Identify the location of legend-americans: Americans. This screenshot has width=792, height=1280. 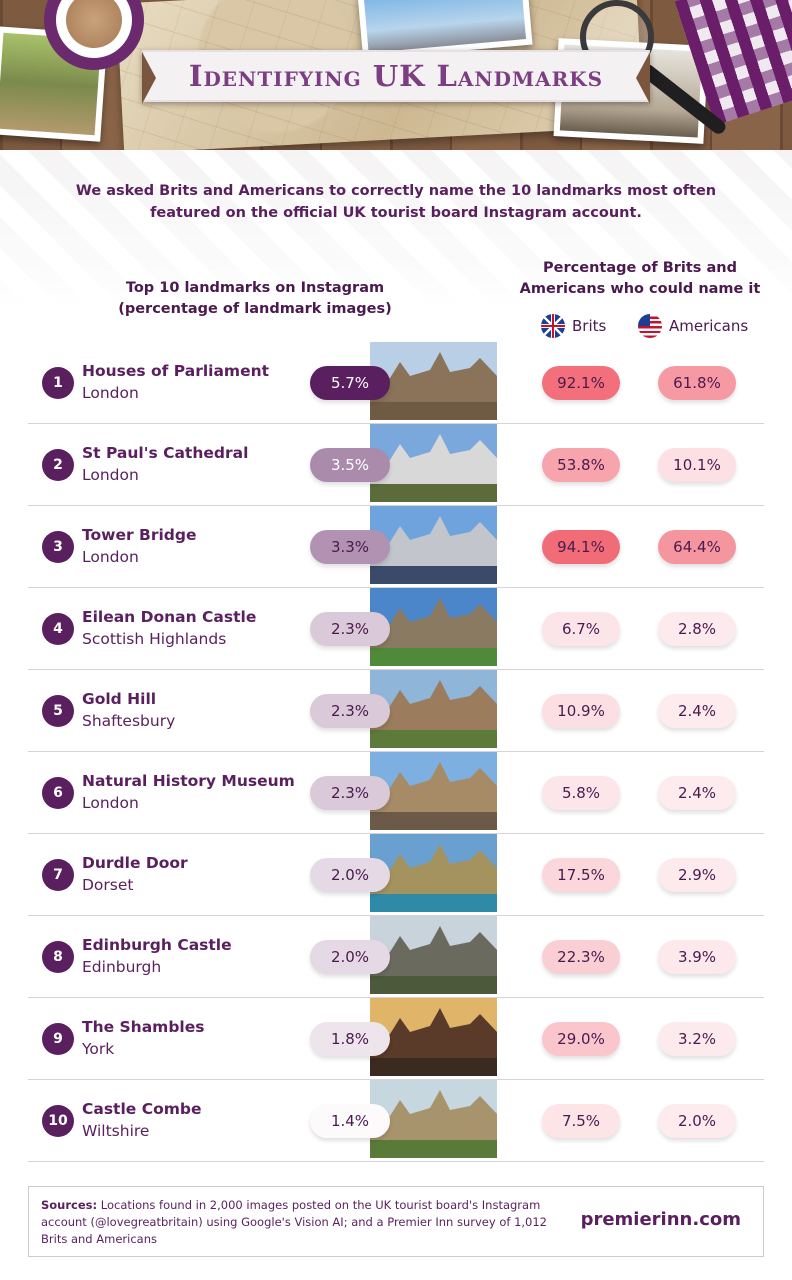
(693, 326).